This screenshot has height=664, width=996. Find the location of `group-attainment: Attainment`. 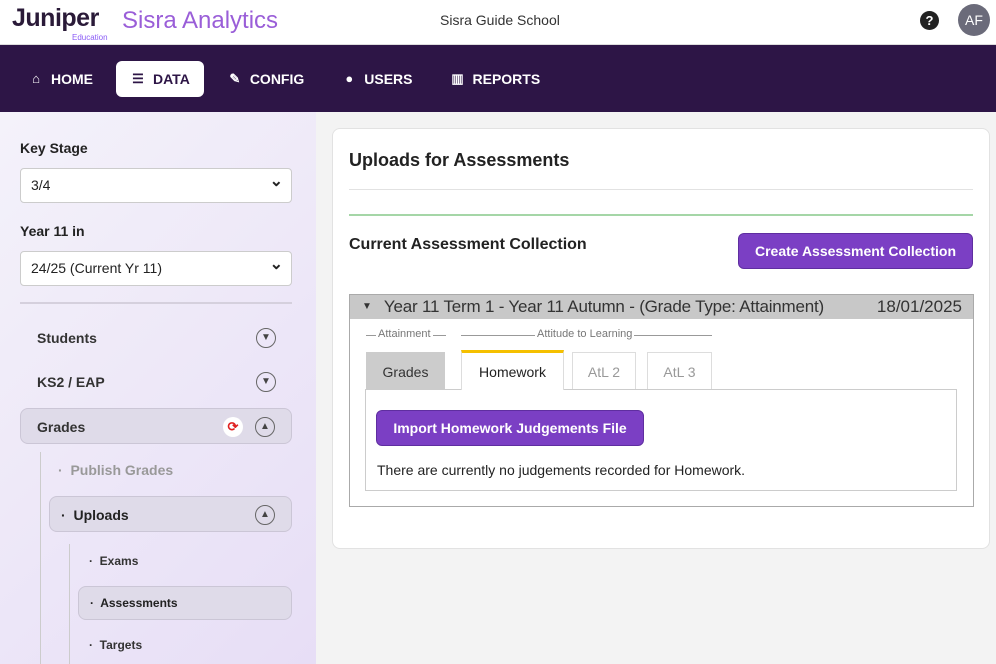

group-attainment: Attainment is located at coordinates (406, 334).